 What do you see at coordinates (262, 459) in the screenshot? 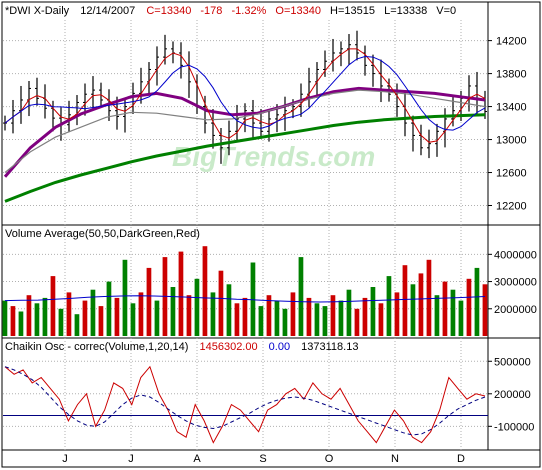
I see `x-tick-label: S` at bounding box center [262, 459].